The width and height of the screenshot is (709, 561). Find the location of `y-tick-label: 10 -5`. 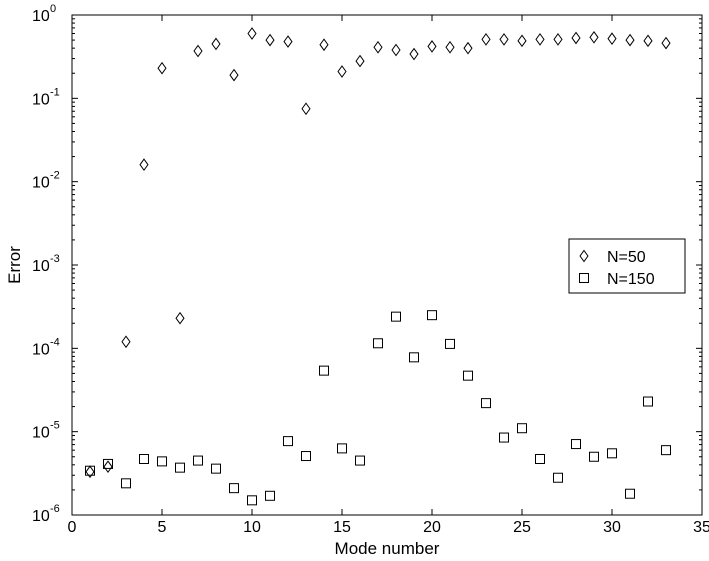

y-tick-label: 10 -5 is located at coordinates (46, 431).